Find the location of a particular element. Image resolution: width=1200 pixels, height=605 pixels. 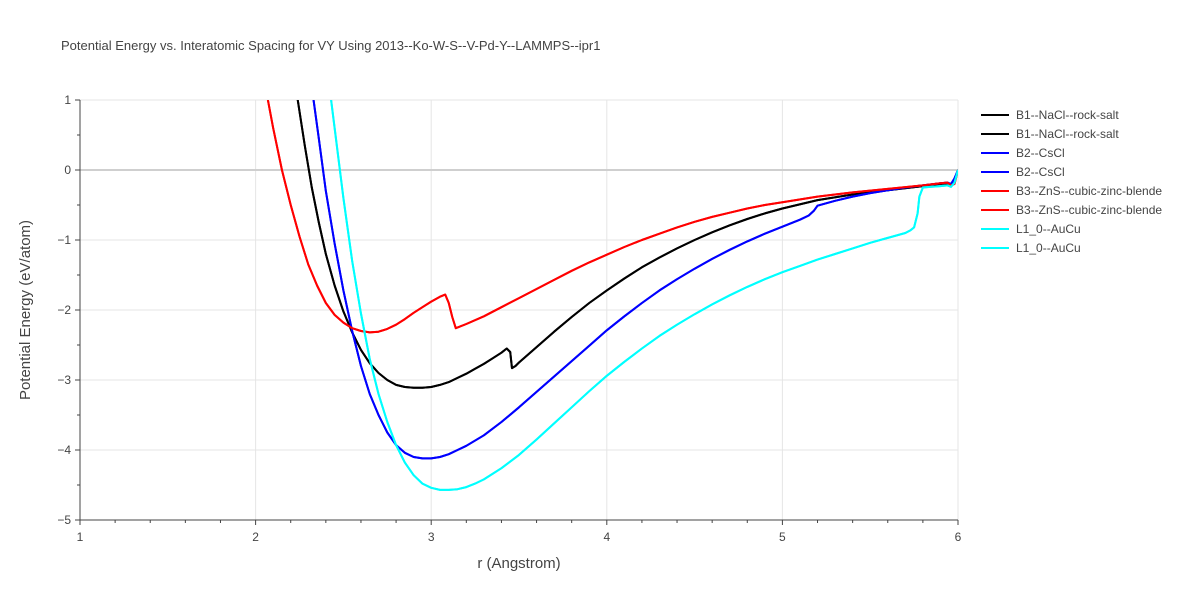

x-tick-label: 1 is located at coordinates (80, 537).